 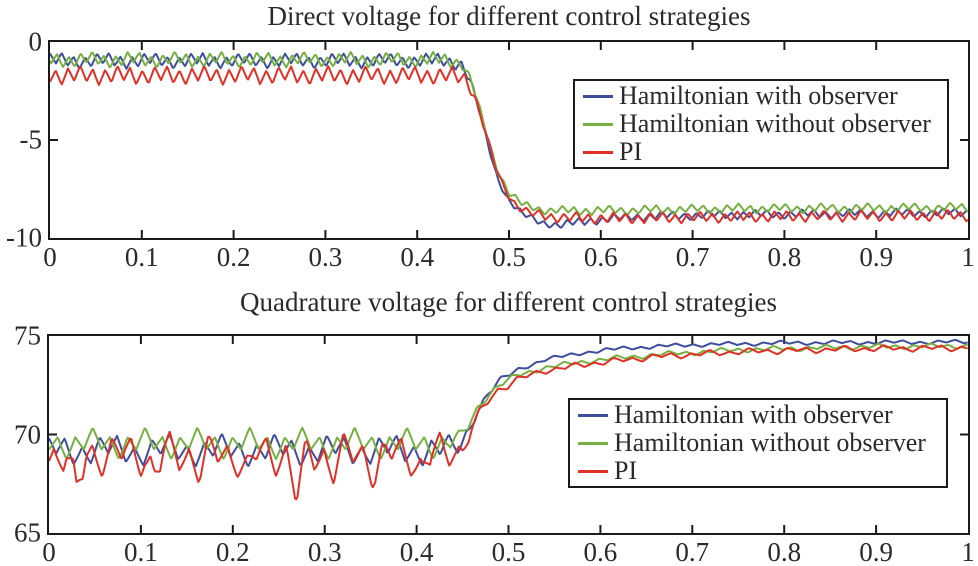 What do you see at coordinates (27, 335) in the screenshot?
I see `y-tick-label: 75` at bounding box center [27, 335].